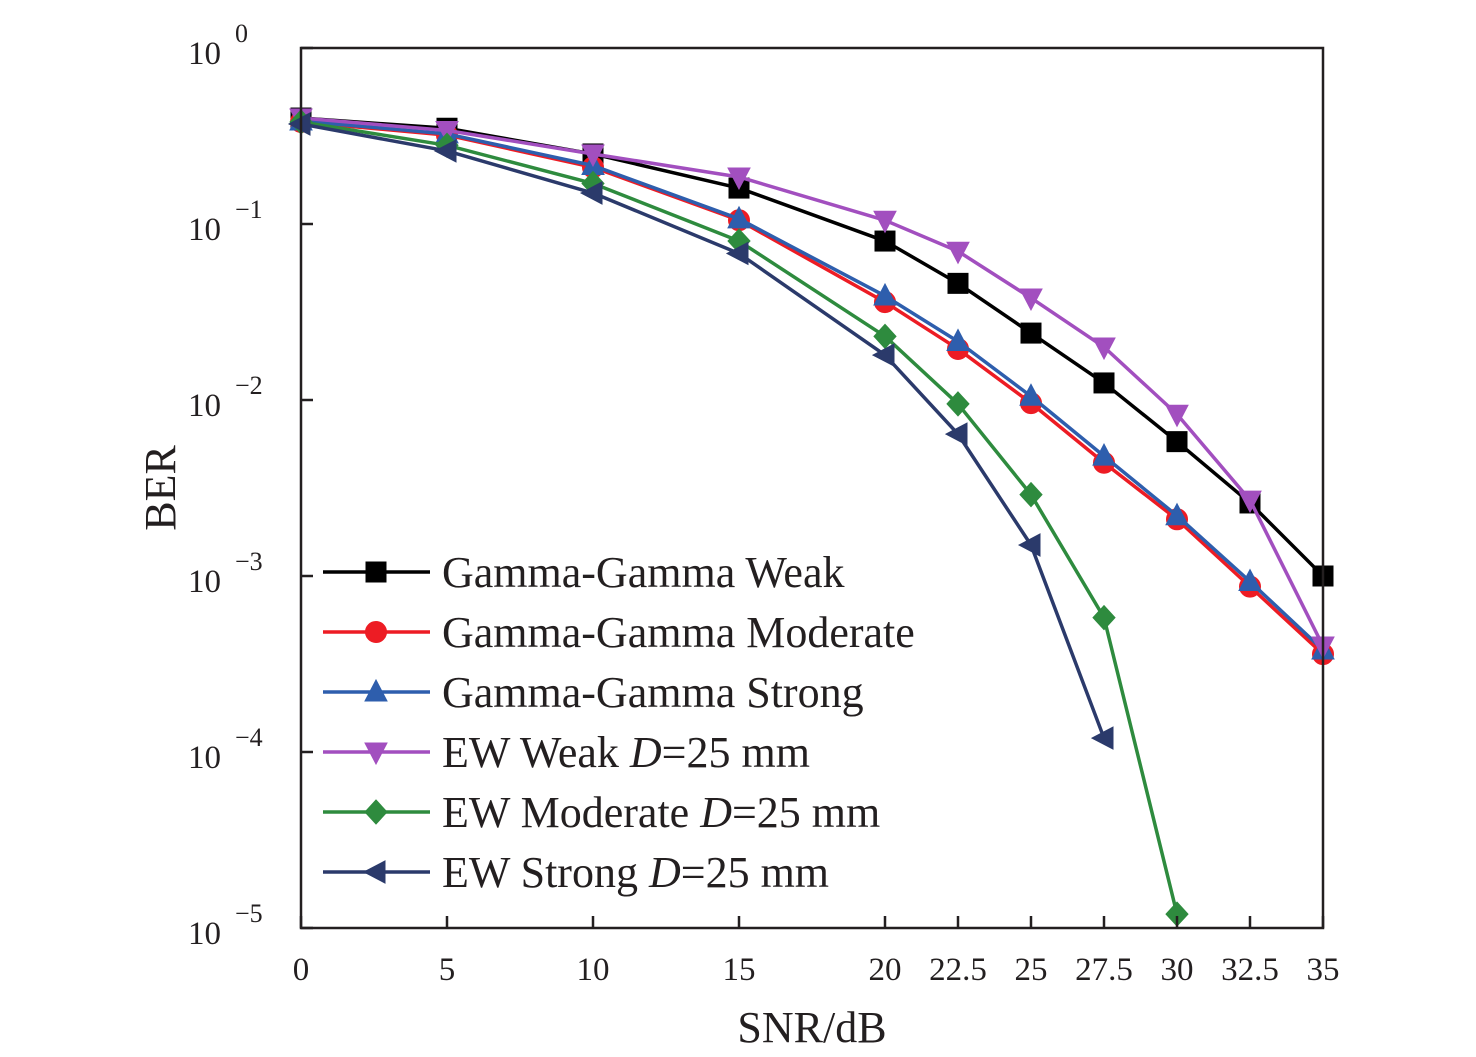  I want to click on legend-label: Gamma-Gamma Moderate, so click(678, 632).